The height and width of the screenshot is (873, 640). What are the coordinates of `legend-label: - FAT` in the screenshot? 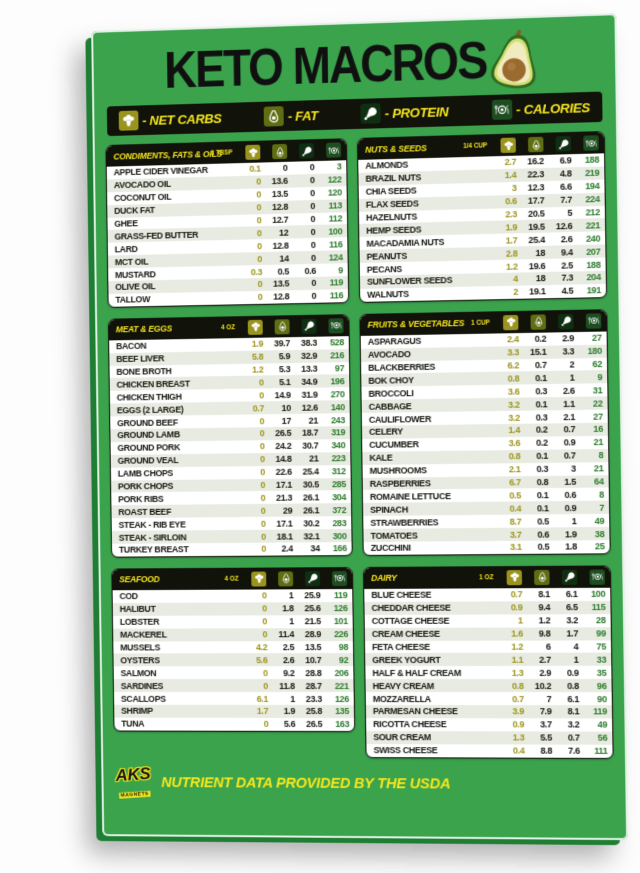 It's located at (302, 115).